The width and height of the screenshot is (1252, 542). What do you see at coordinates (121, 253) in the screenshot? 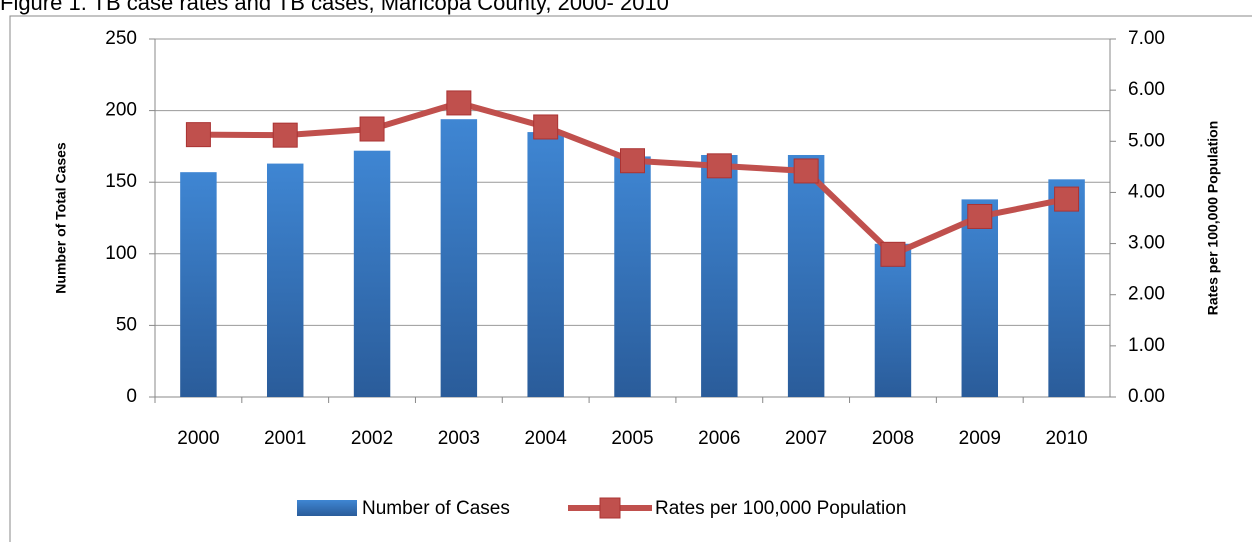
I see `y-tick-label: 100` at bounding box center [121, 253].